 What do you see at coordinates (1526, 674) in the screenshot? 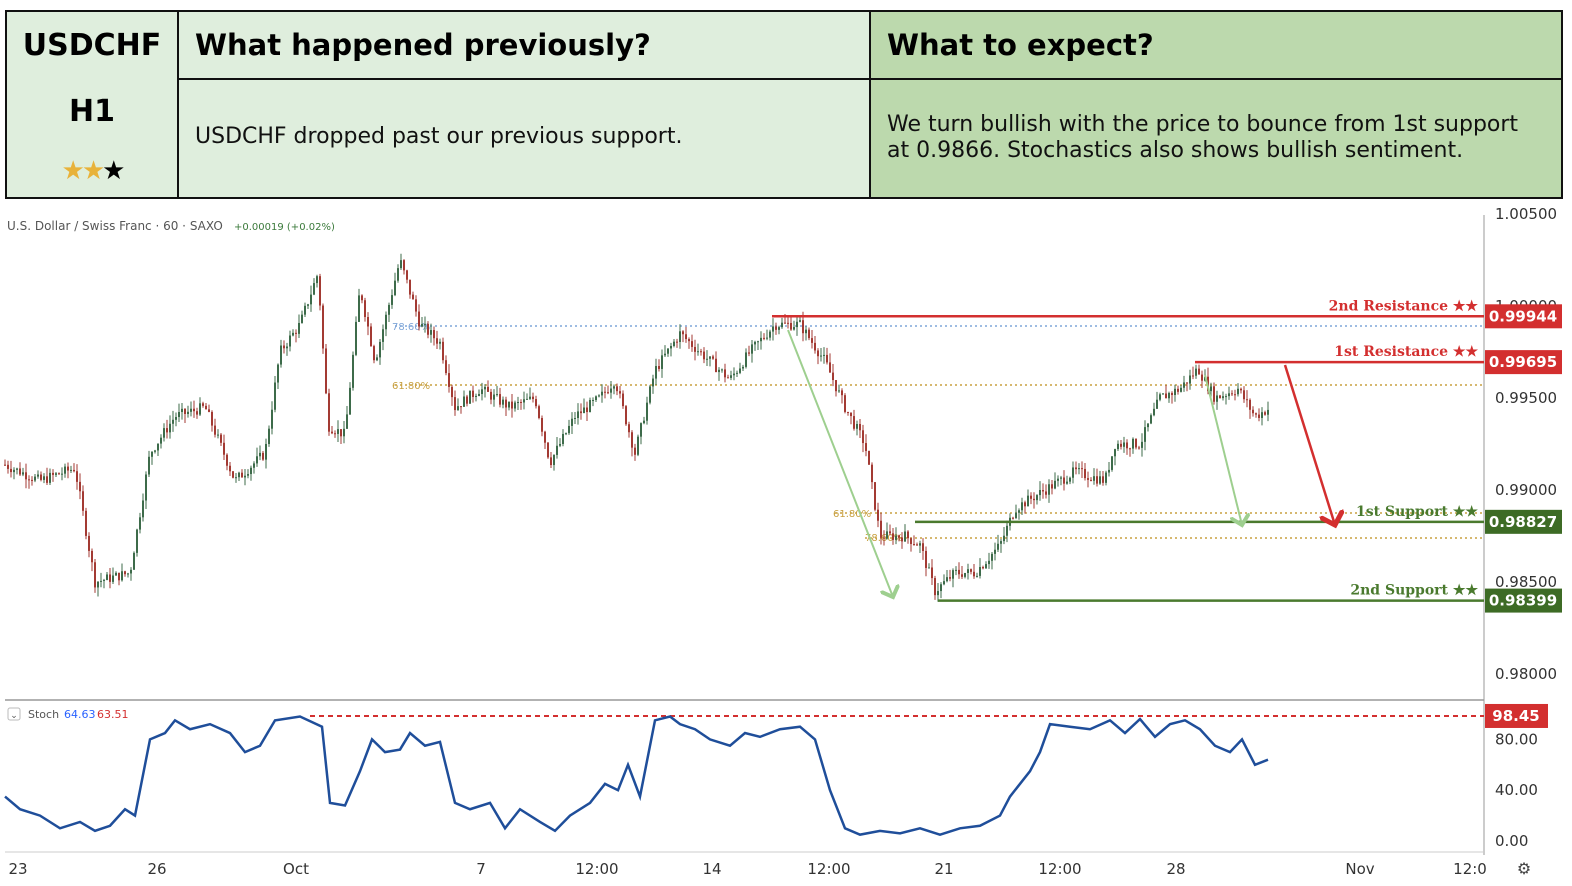
I see `price-tick-label: 0.98000` at bounding box center [1526, 674].